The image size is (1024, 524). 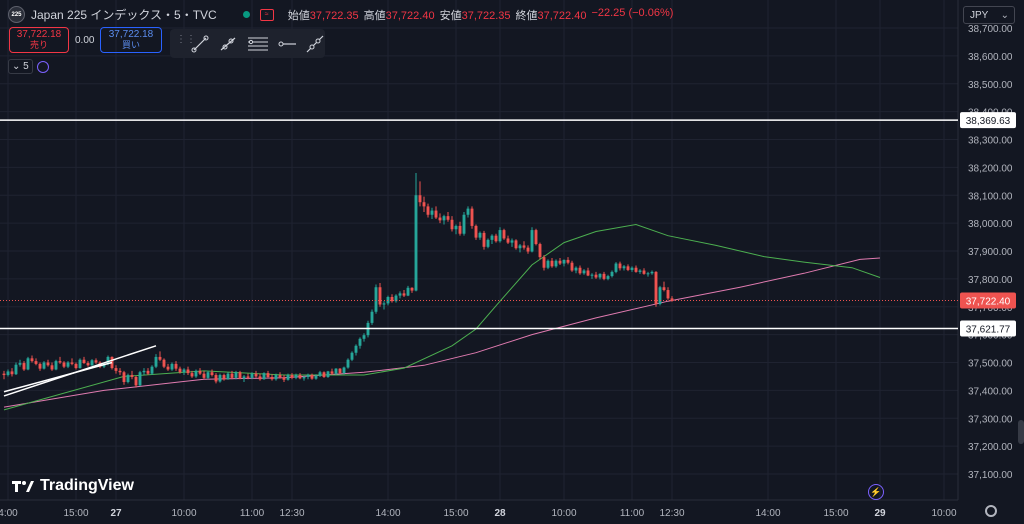 I want to click on x-tick-label: 15:00, so click(x=455, y=513).